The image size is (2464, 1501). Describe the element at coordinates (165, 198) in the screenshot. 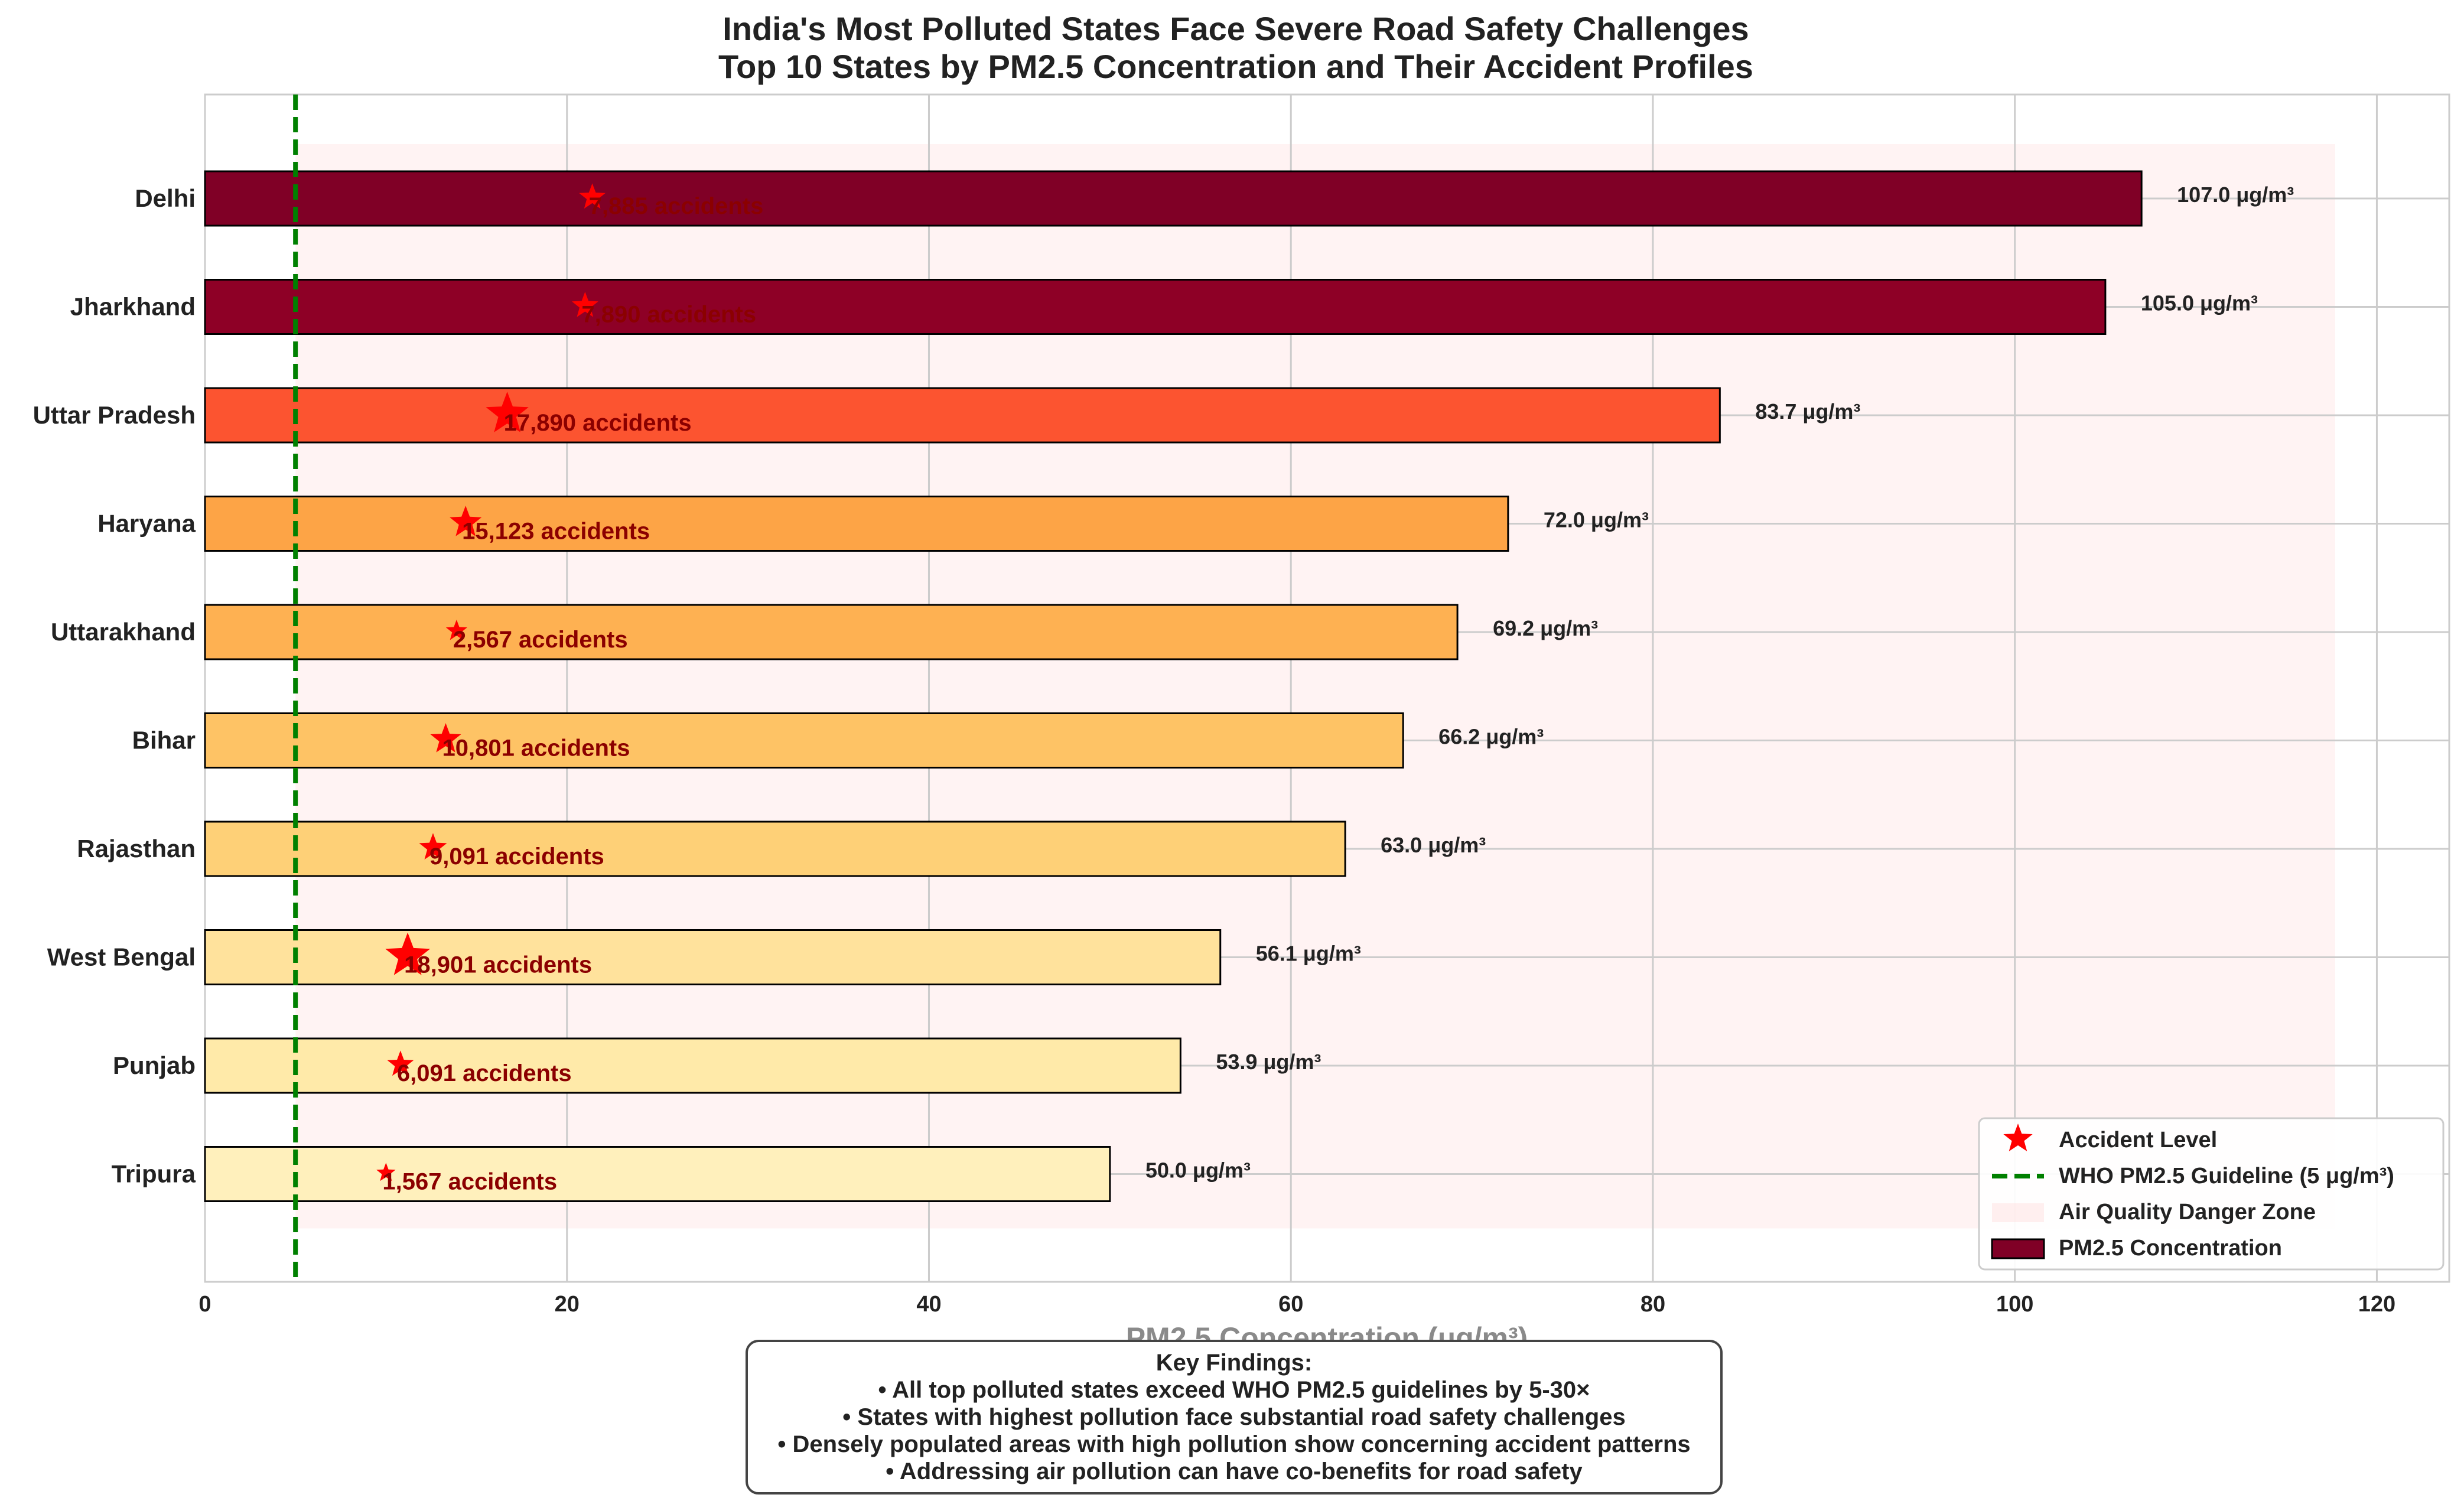

I see `state-label: Delhi` at that location.